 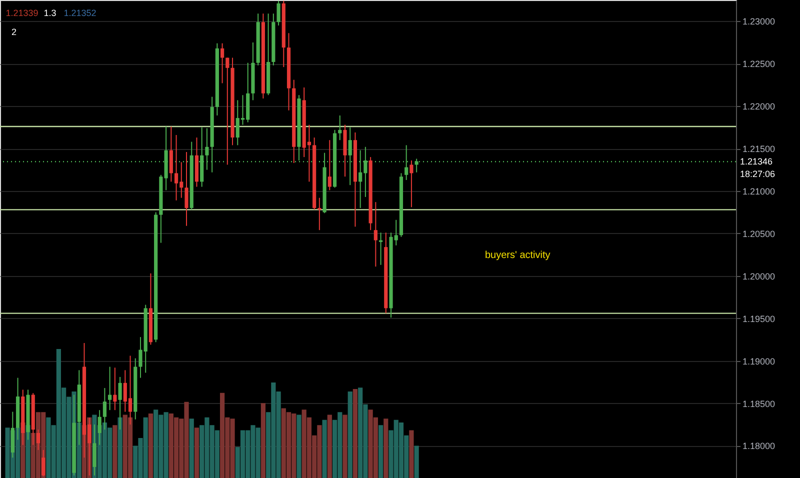 What do you see at coordinates (759, 233) in the screenshot?
I see `y-tick-label: 1.20500` at bounding box center [759, 233].